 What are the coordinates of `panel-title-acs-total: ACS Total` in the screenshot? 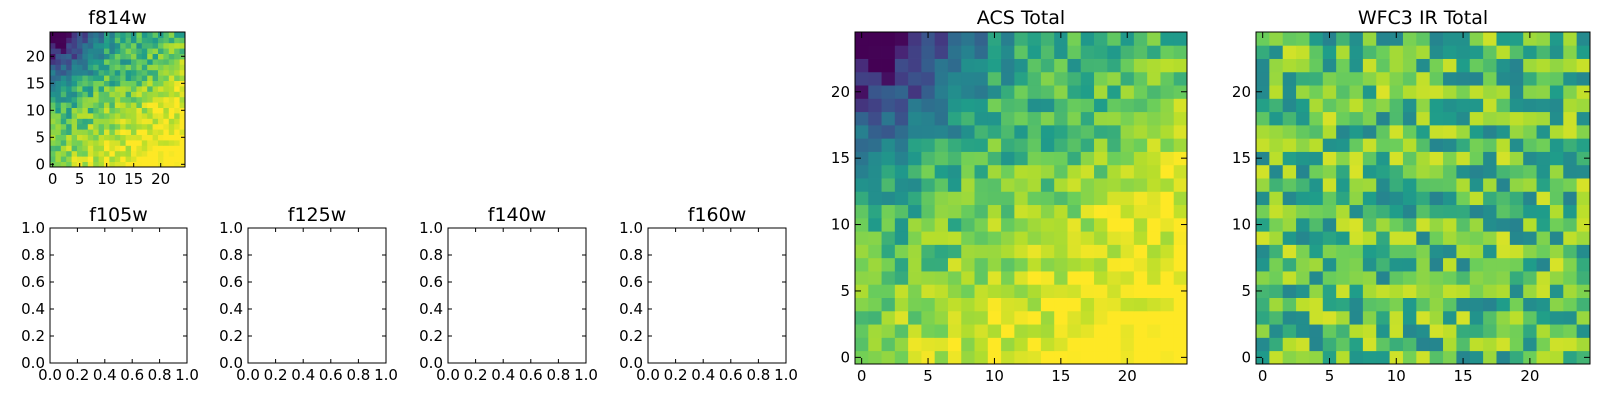 It's located at (1021, 18).